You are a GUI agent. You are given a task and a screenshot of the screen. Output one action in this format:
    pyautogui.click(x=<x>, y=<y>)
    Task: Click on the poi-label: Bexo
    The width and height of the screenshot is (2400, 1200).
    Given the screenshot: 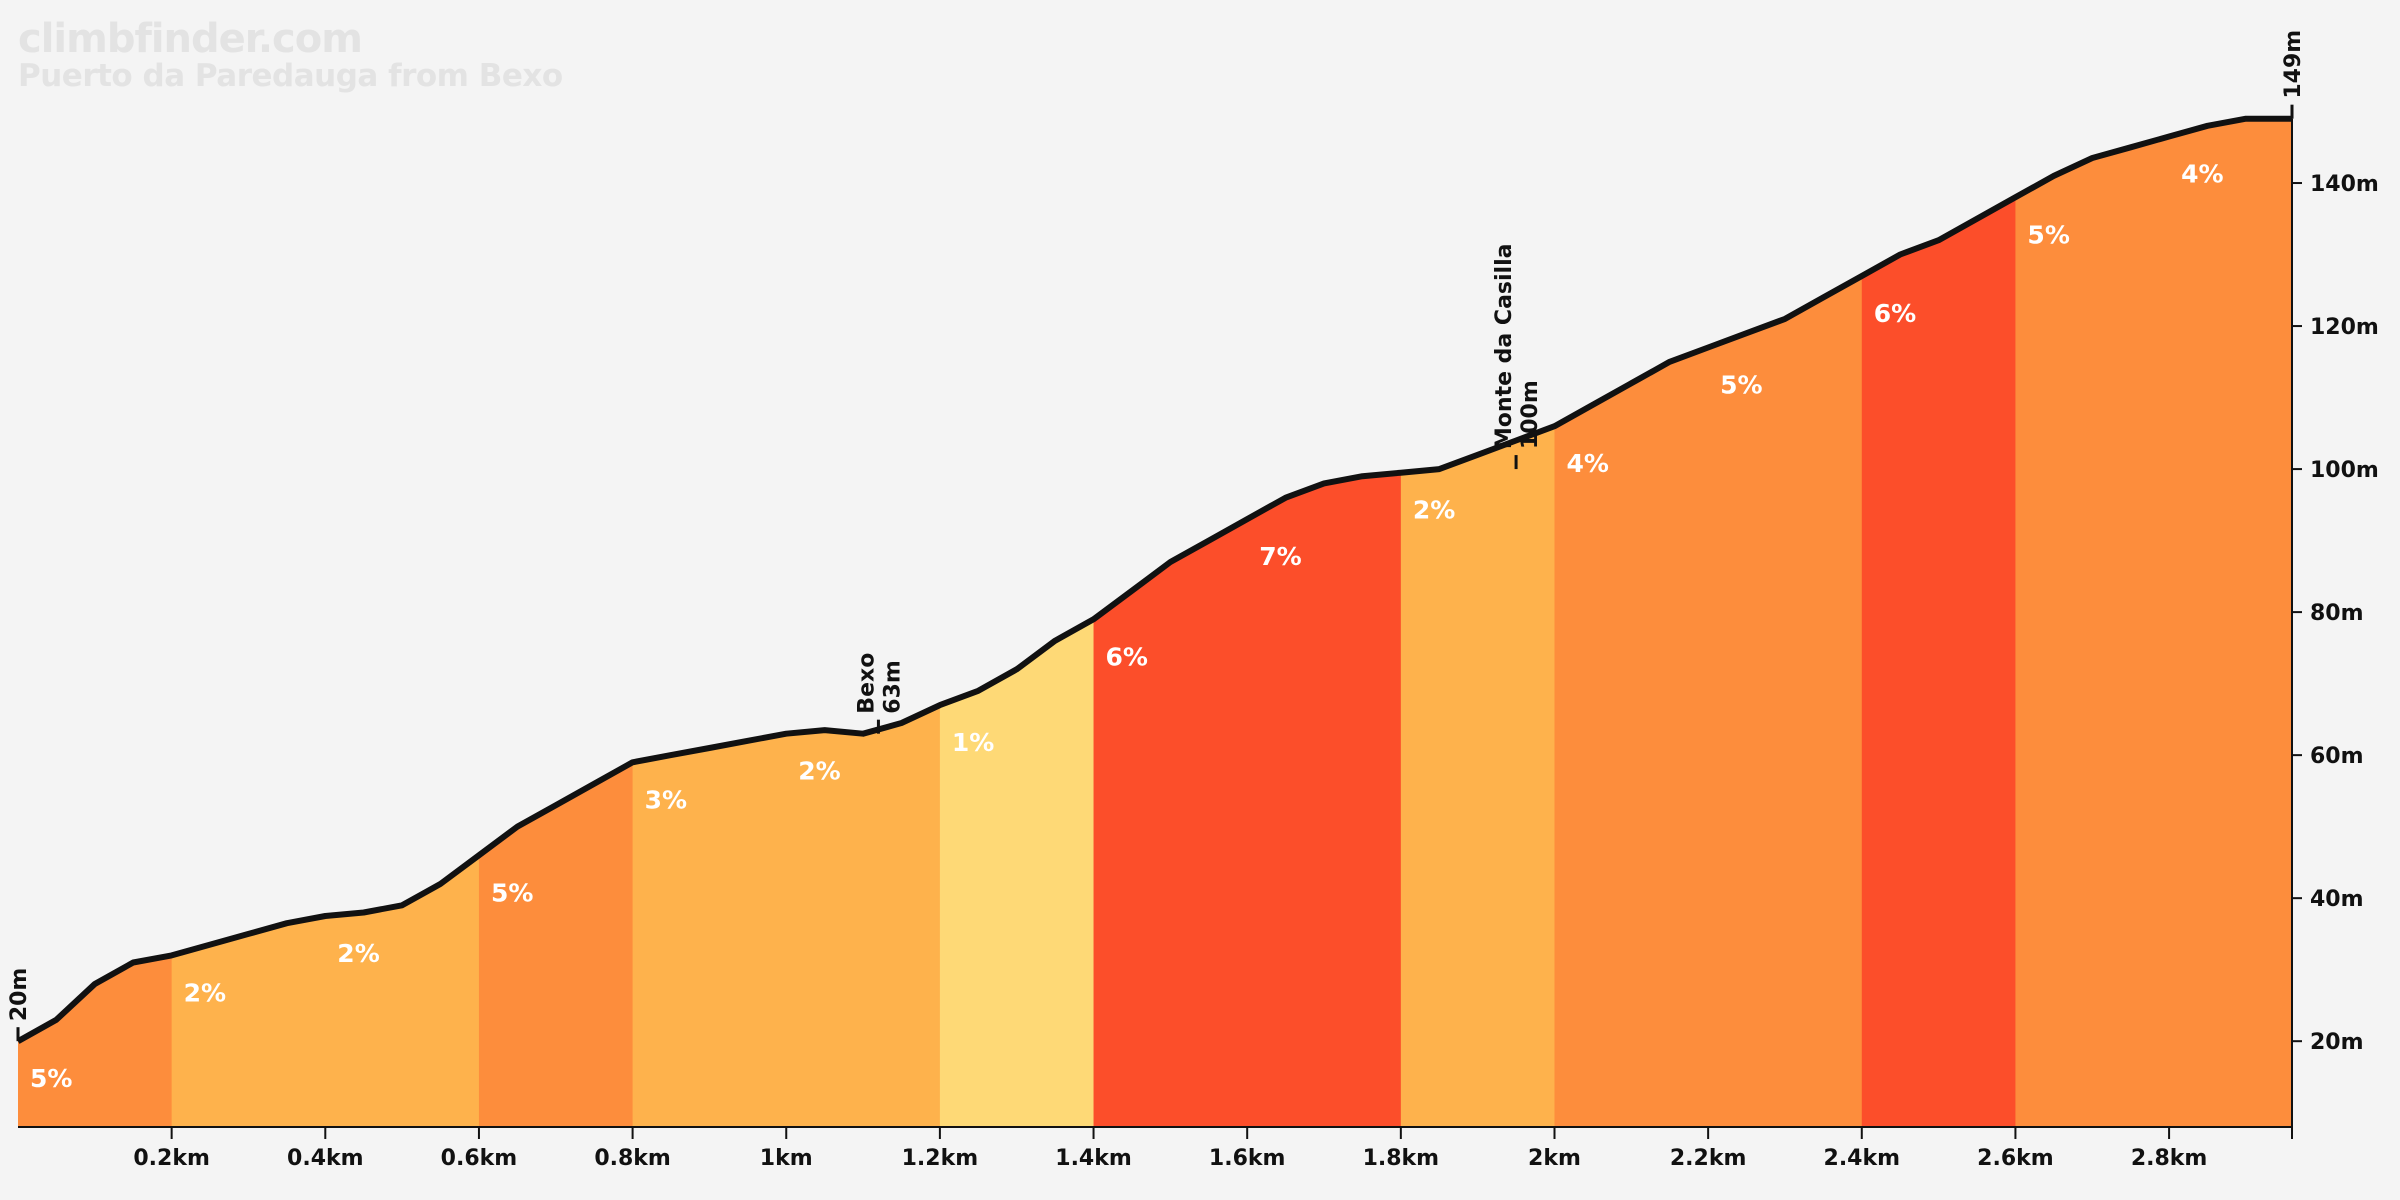 What is the action you would take?
    pyautogui.click(x=866, y=683)
    